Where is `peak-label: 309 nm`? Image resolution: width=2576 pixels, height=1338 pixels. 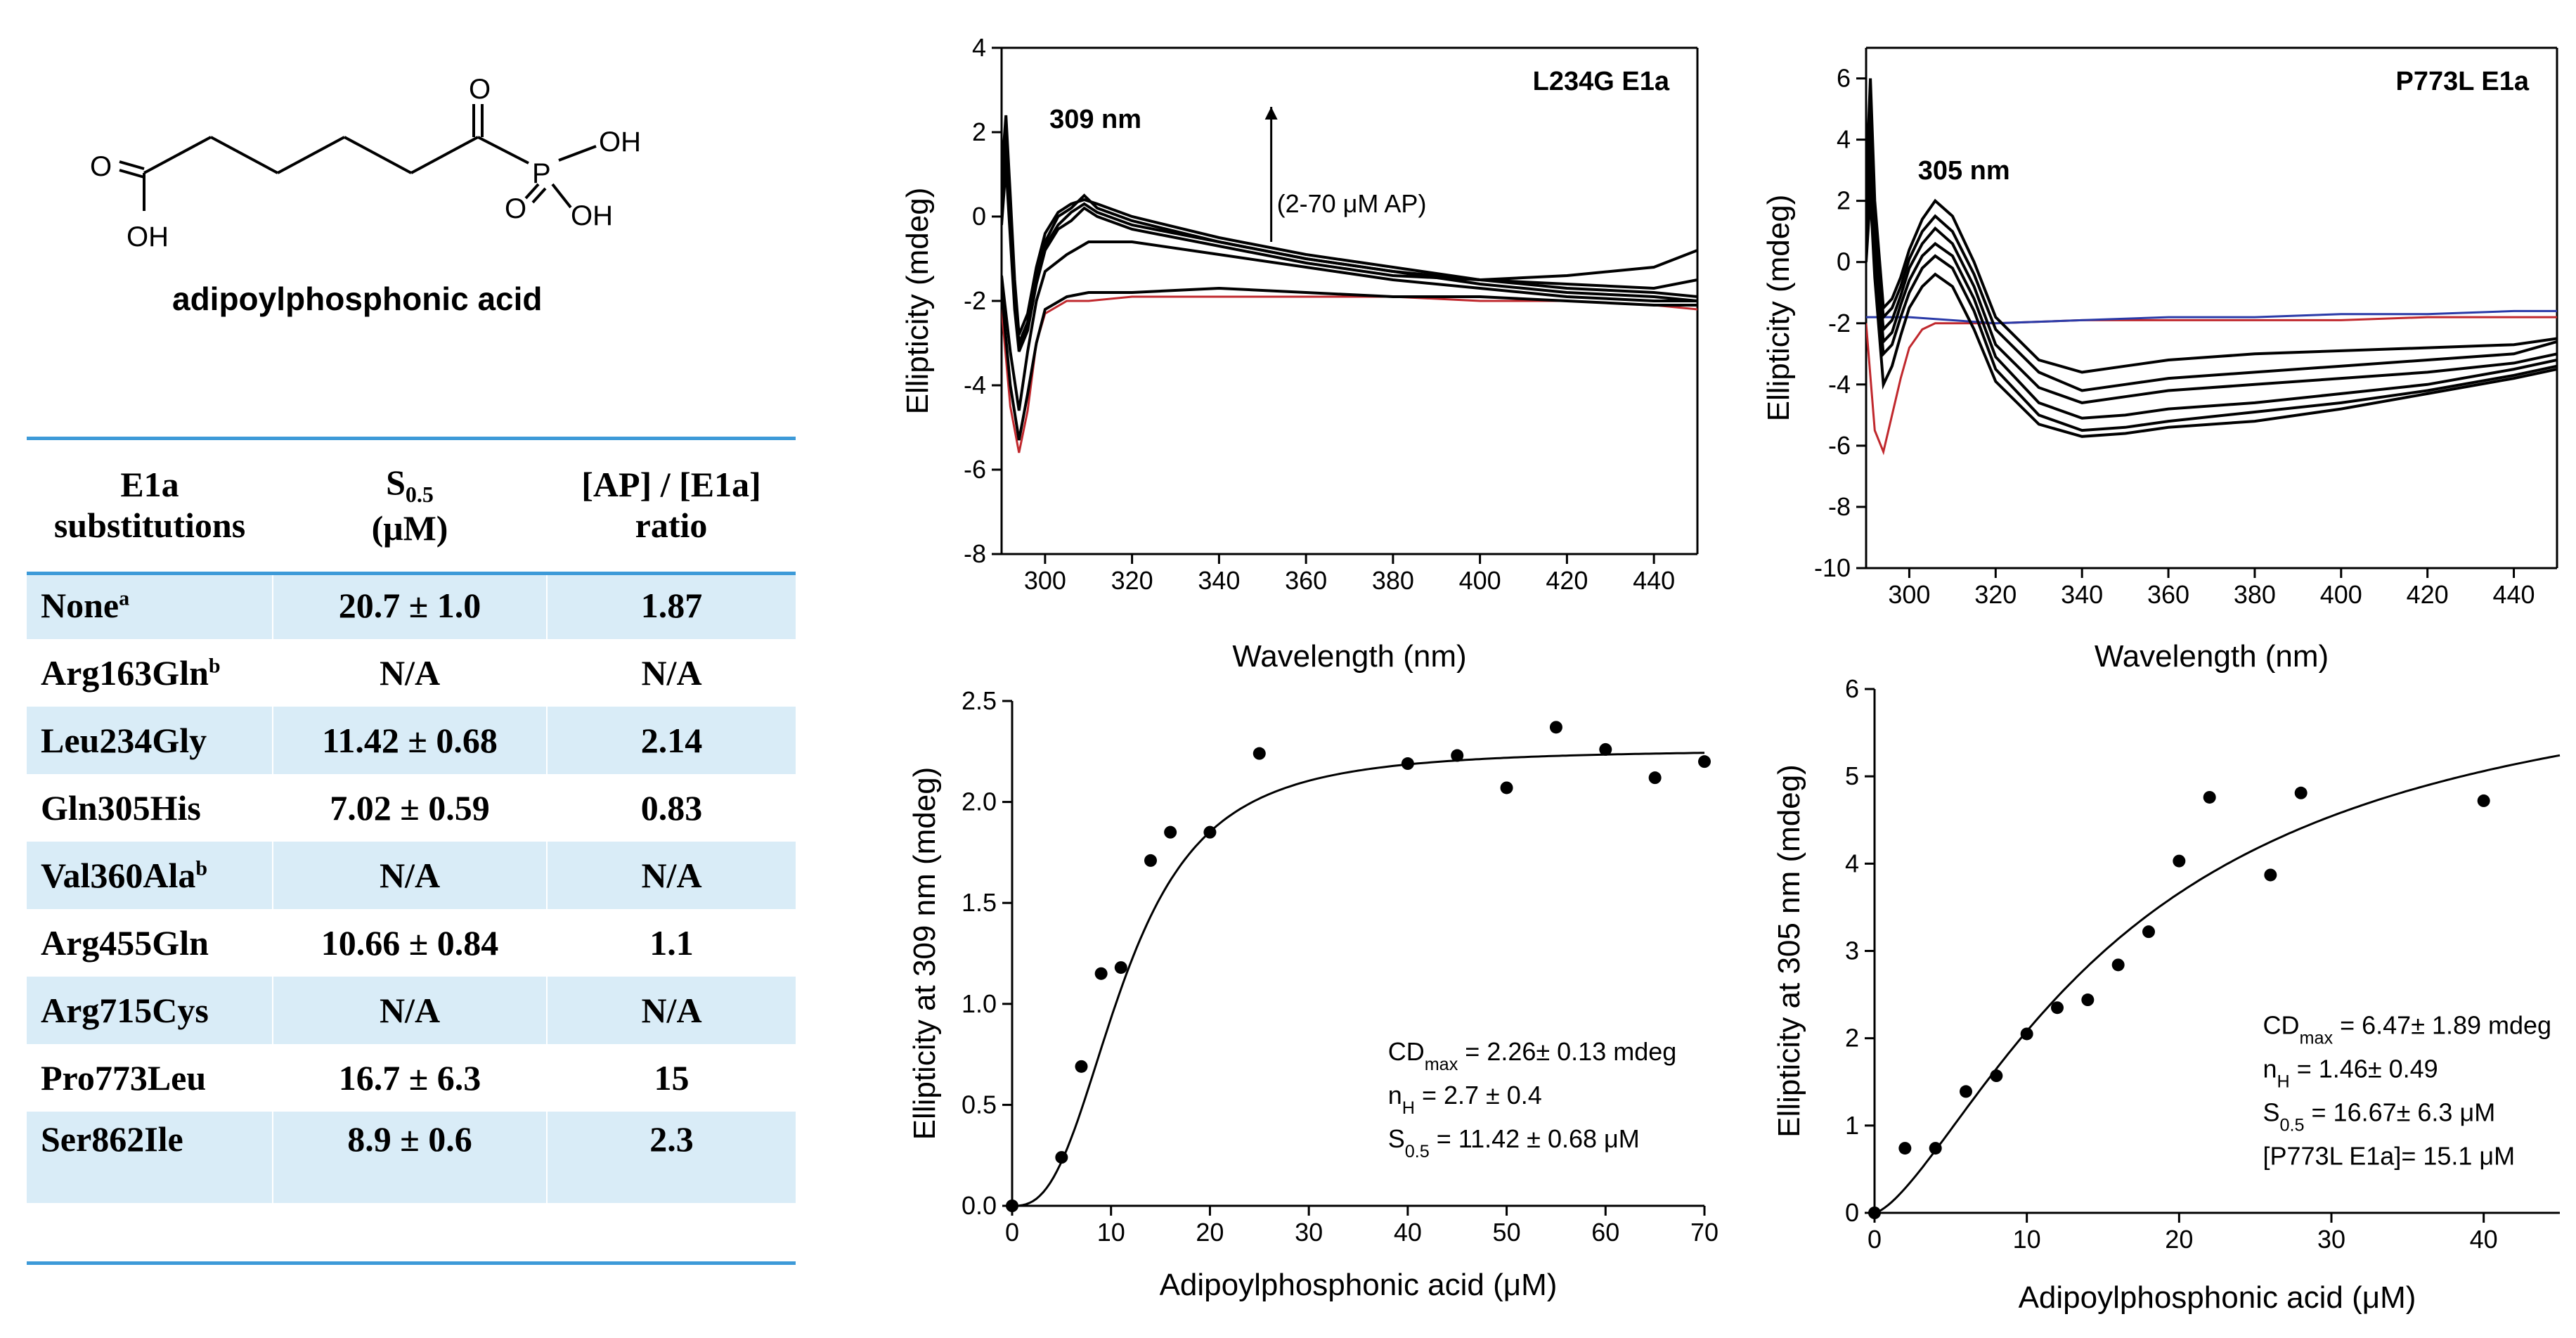
peak-label: 309 nm is located at coordinates (1095, 119).